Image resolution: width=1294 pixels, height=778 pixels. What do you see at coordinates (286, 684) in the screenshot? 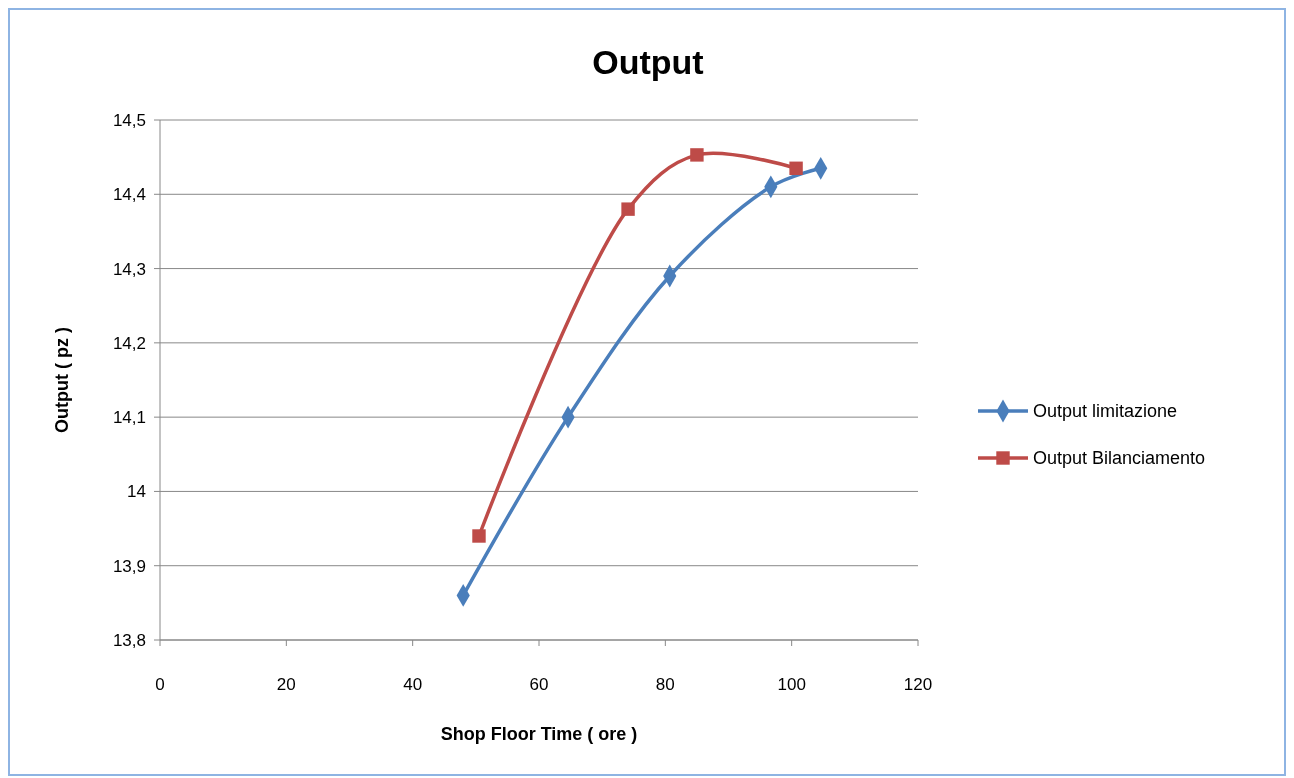
I see `x-tick-label: 20` at bounding box center [286, 684].